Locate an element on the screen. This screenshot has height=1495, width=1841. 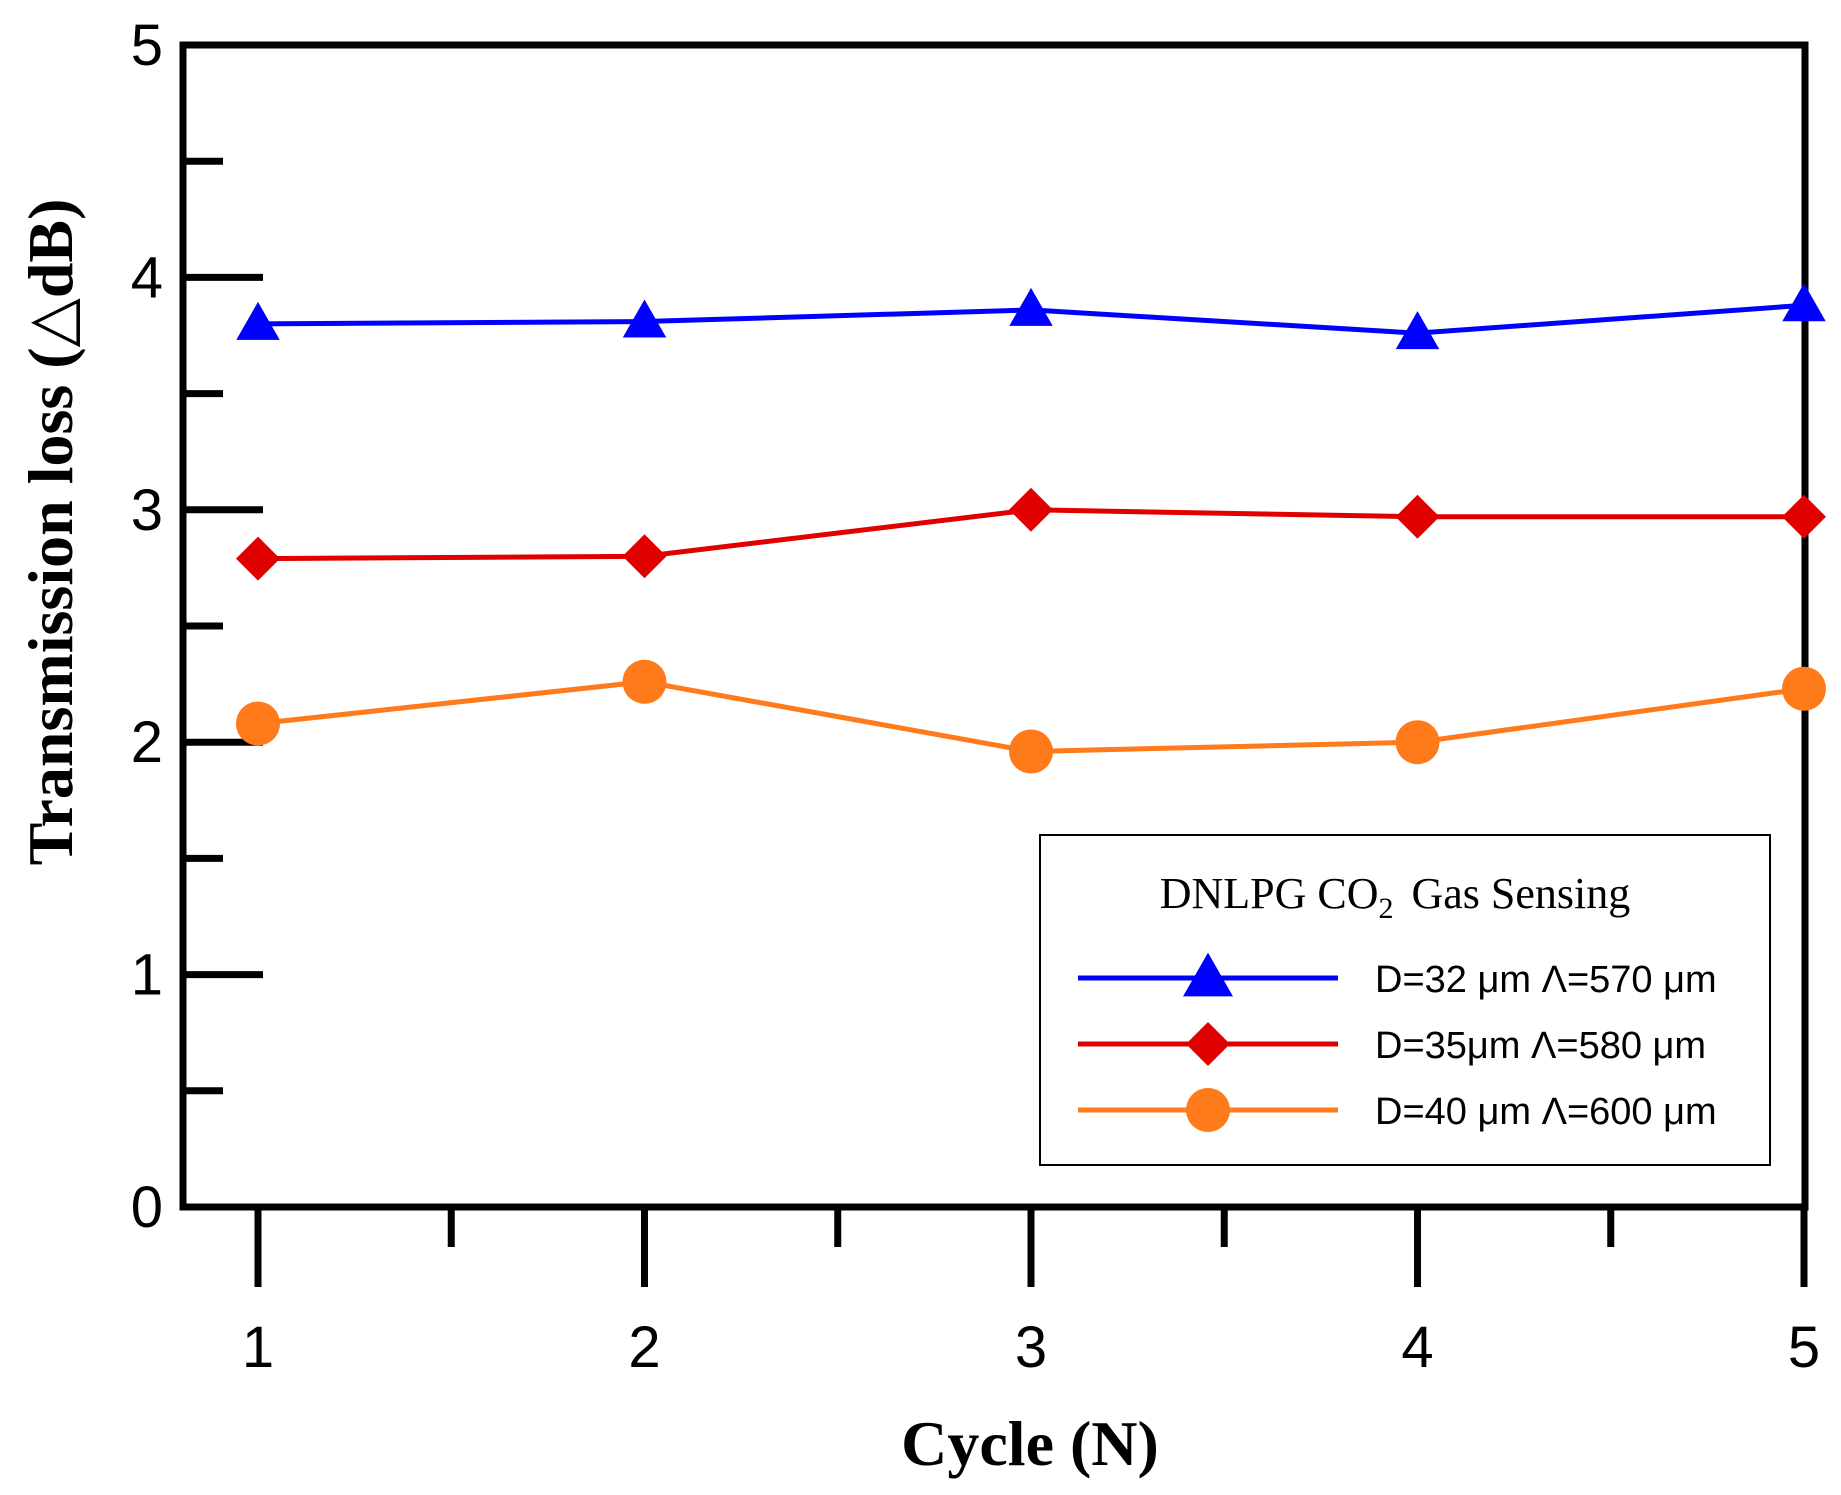
legend-entry-2: D=35μm Λ=580 μm is located at coordinates (1392, 1044).